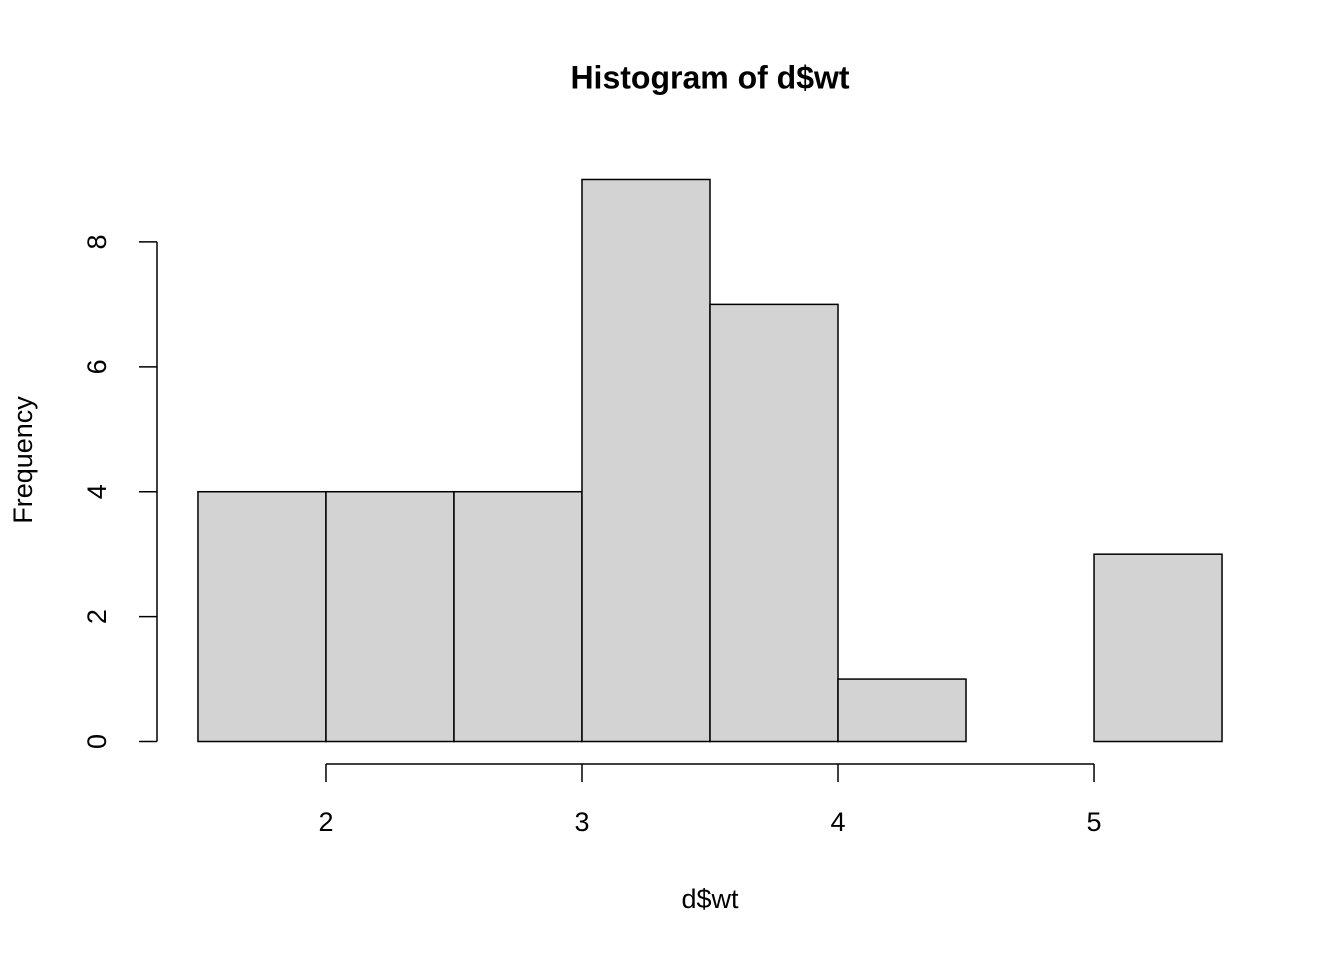 The image size is (1344, 960). Describe the element at coordinates (97, 366) in the screenshot. I see `y-tick-label: 6` at that location.